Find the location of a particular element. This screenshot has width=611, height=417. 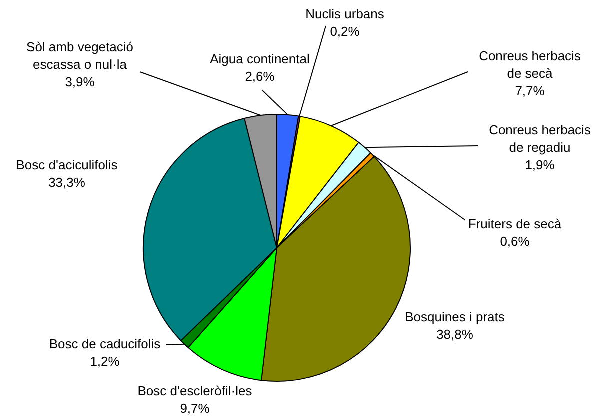

data-label: 2,6% is located at coordinates (260, 76).